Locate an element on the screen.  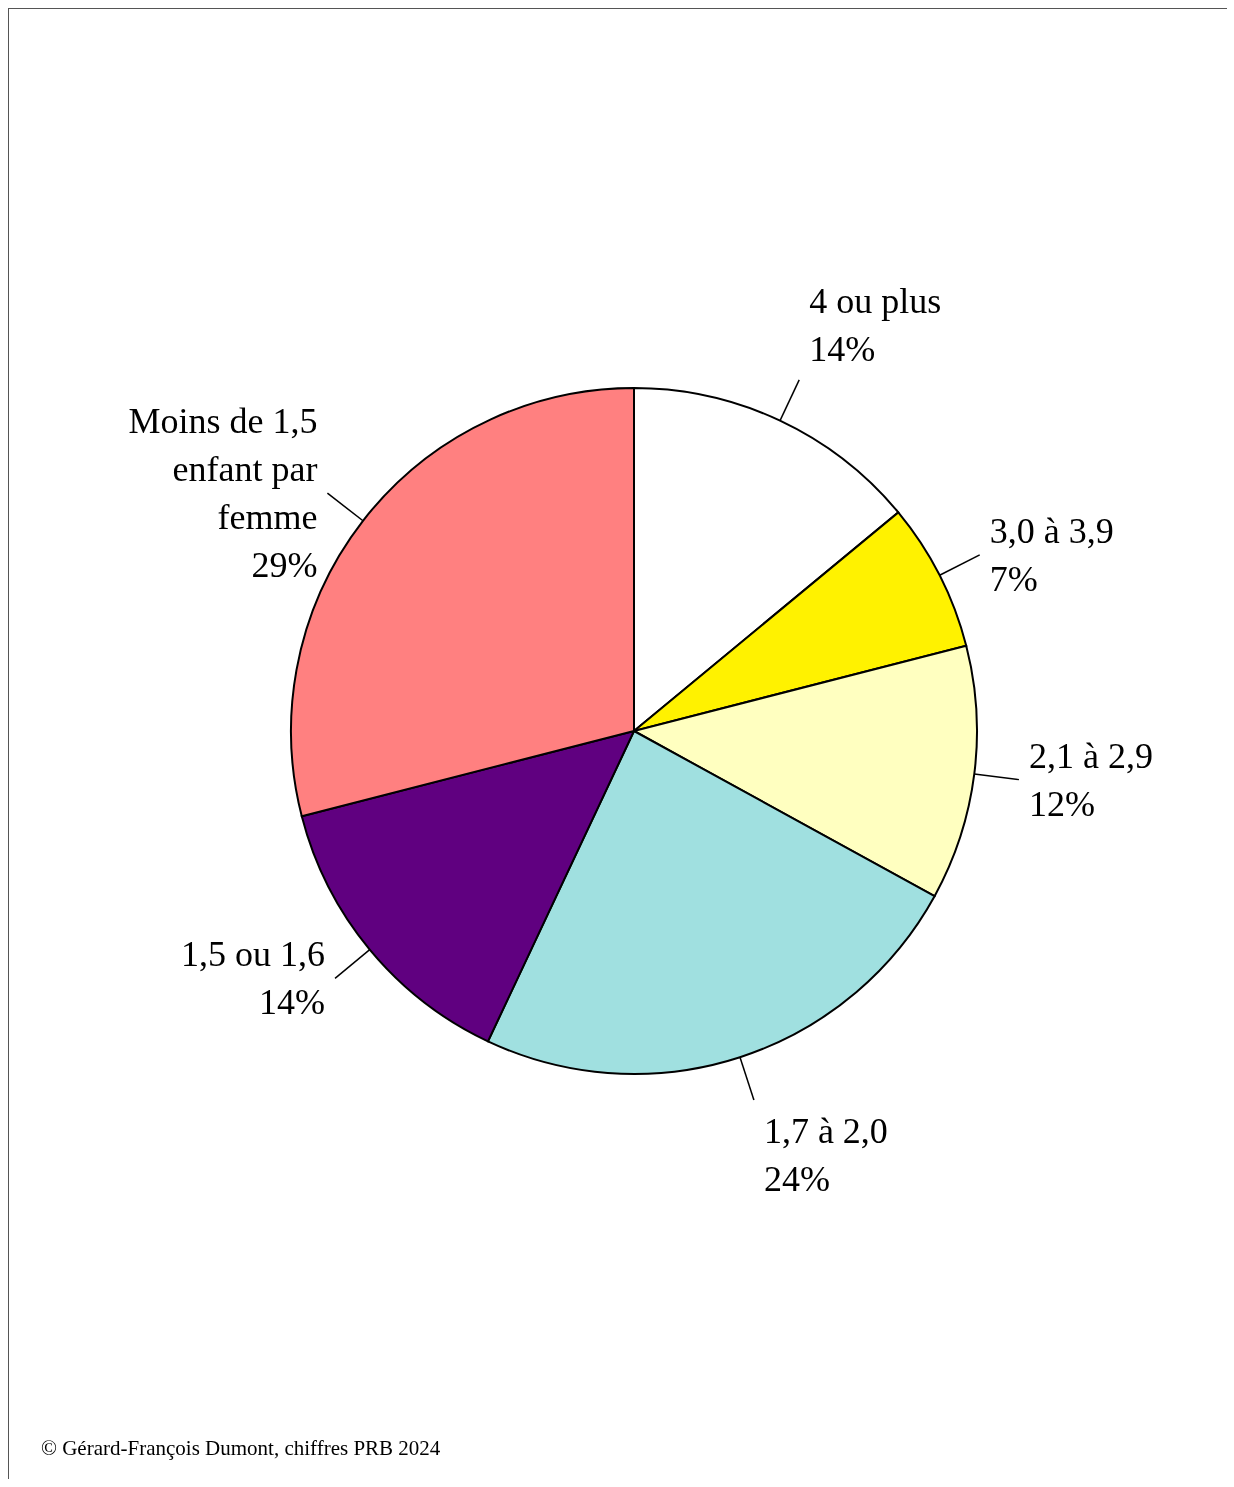
data-label: 7% is located at coordinates (1013, 578).